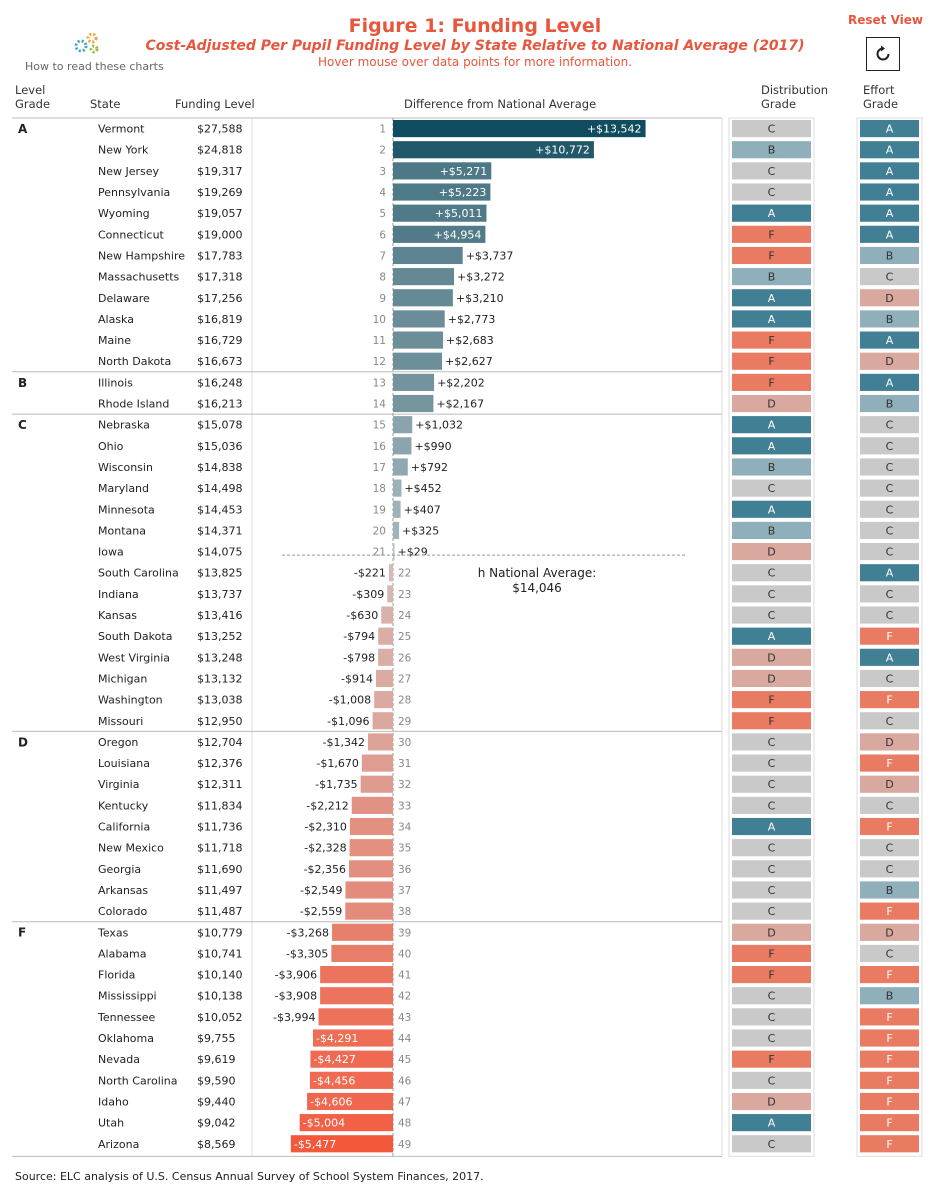 The width and height of the screenshot is (950, 1200). I want to click on how-to-read-link: How to read these charts, so click(94, 66).